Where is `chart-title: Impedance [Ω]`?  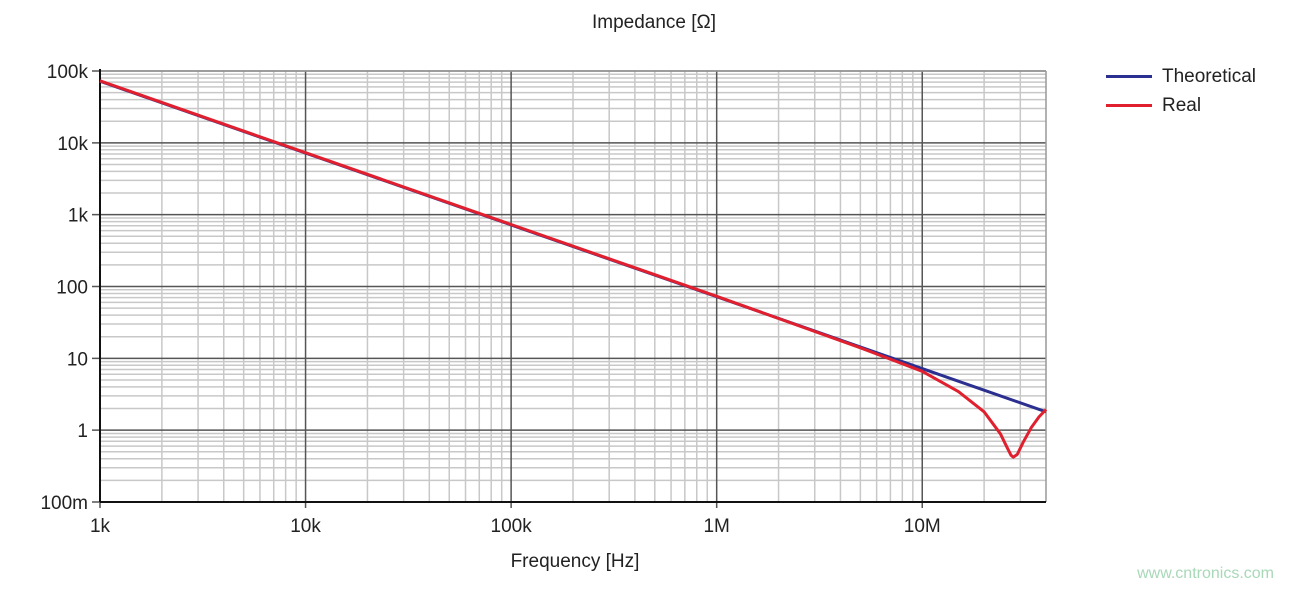
chart-title: Impedance [Ω] is located at coordinates (654, 22).